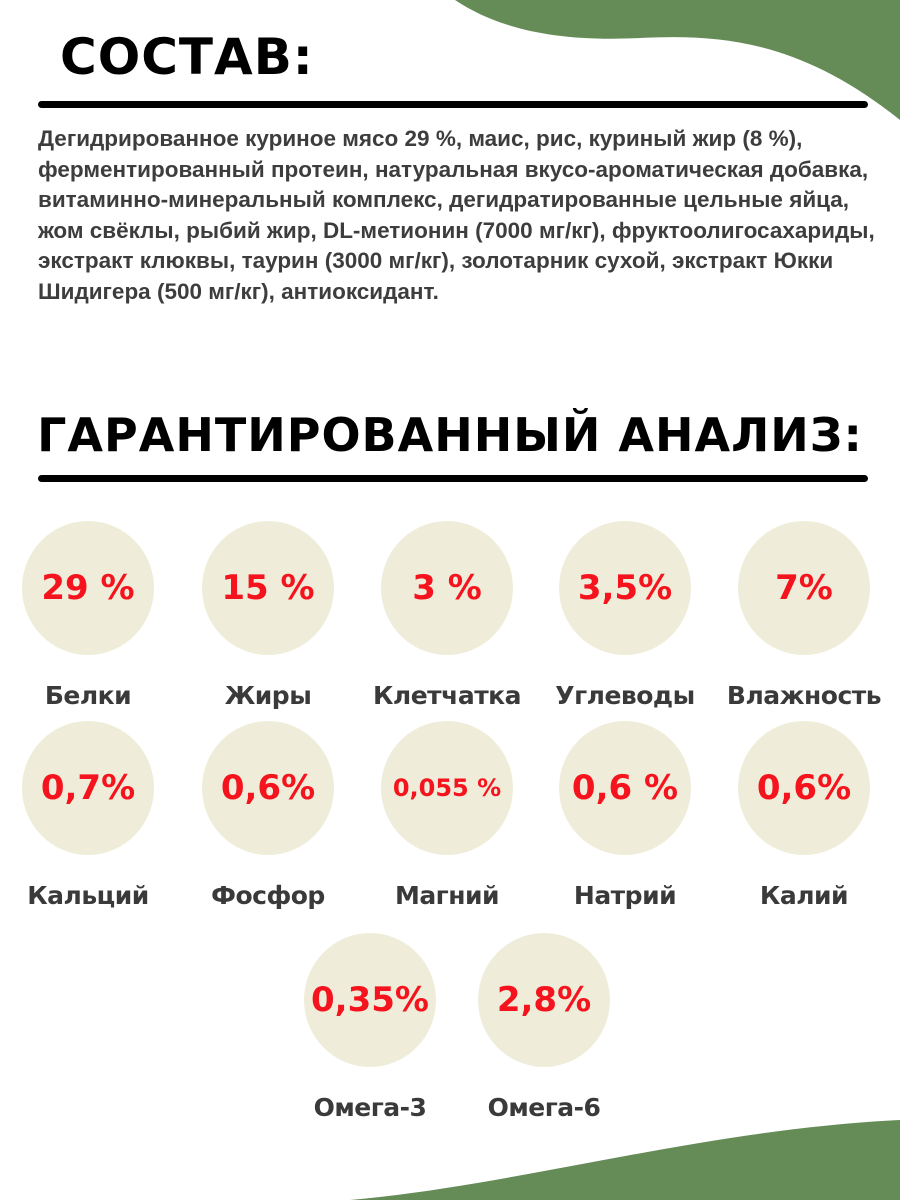 The image size is (900, 1200). I want to click on nutrient-item: 0,6 % Натрий, so click(625, 815).